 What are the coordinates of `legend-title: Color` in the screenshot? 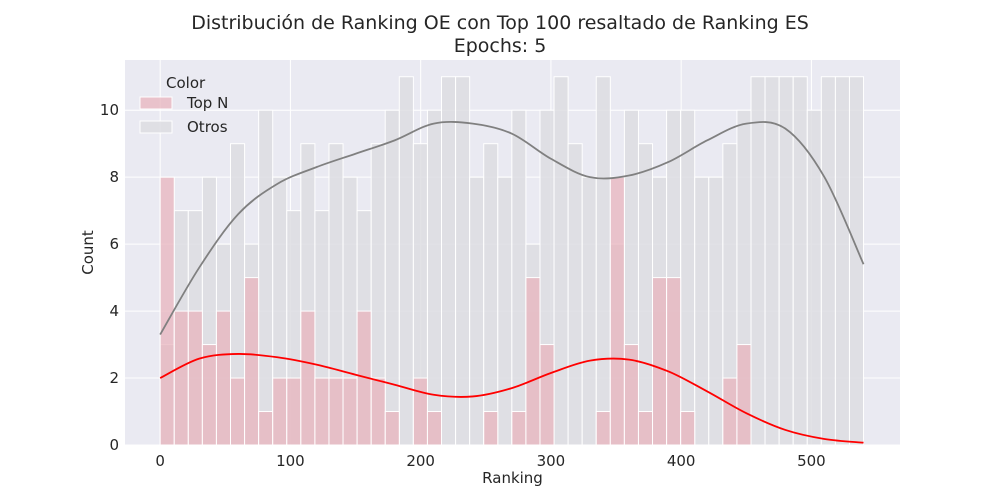 It's located at (186, 83).